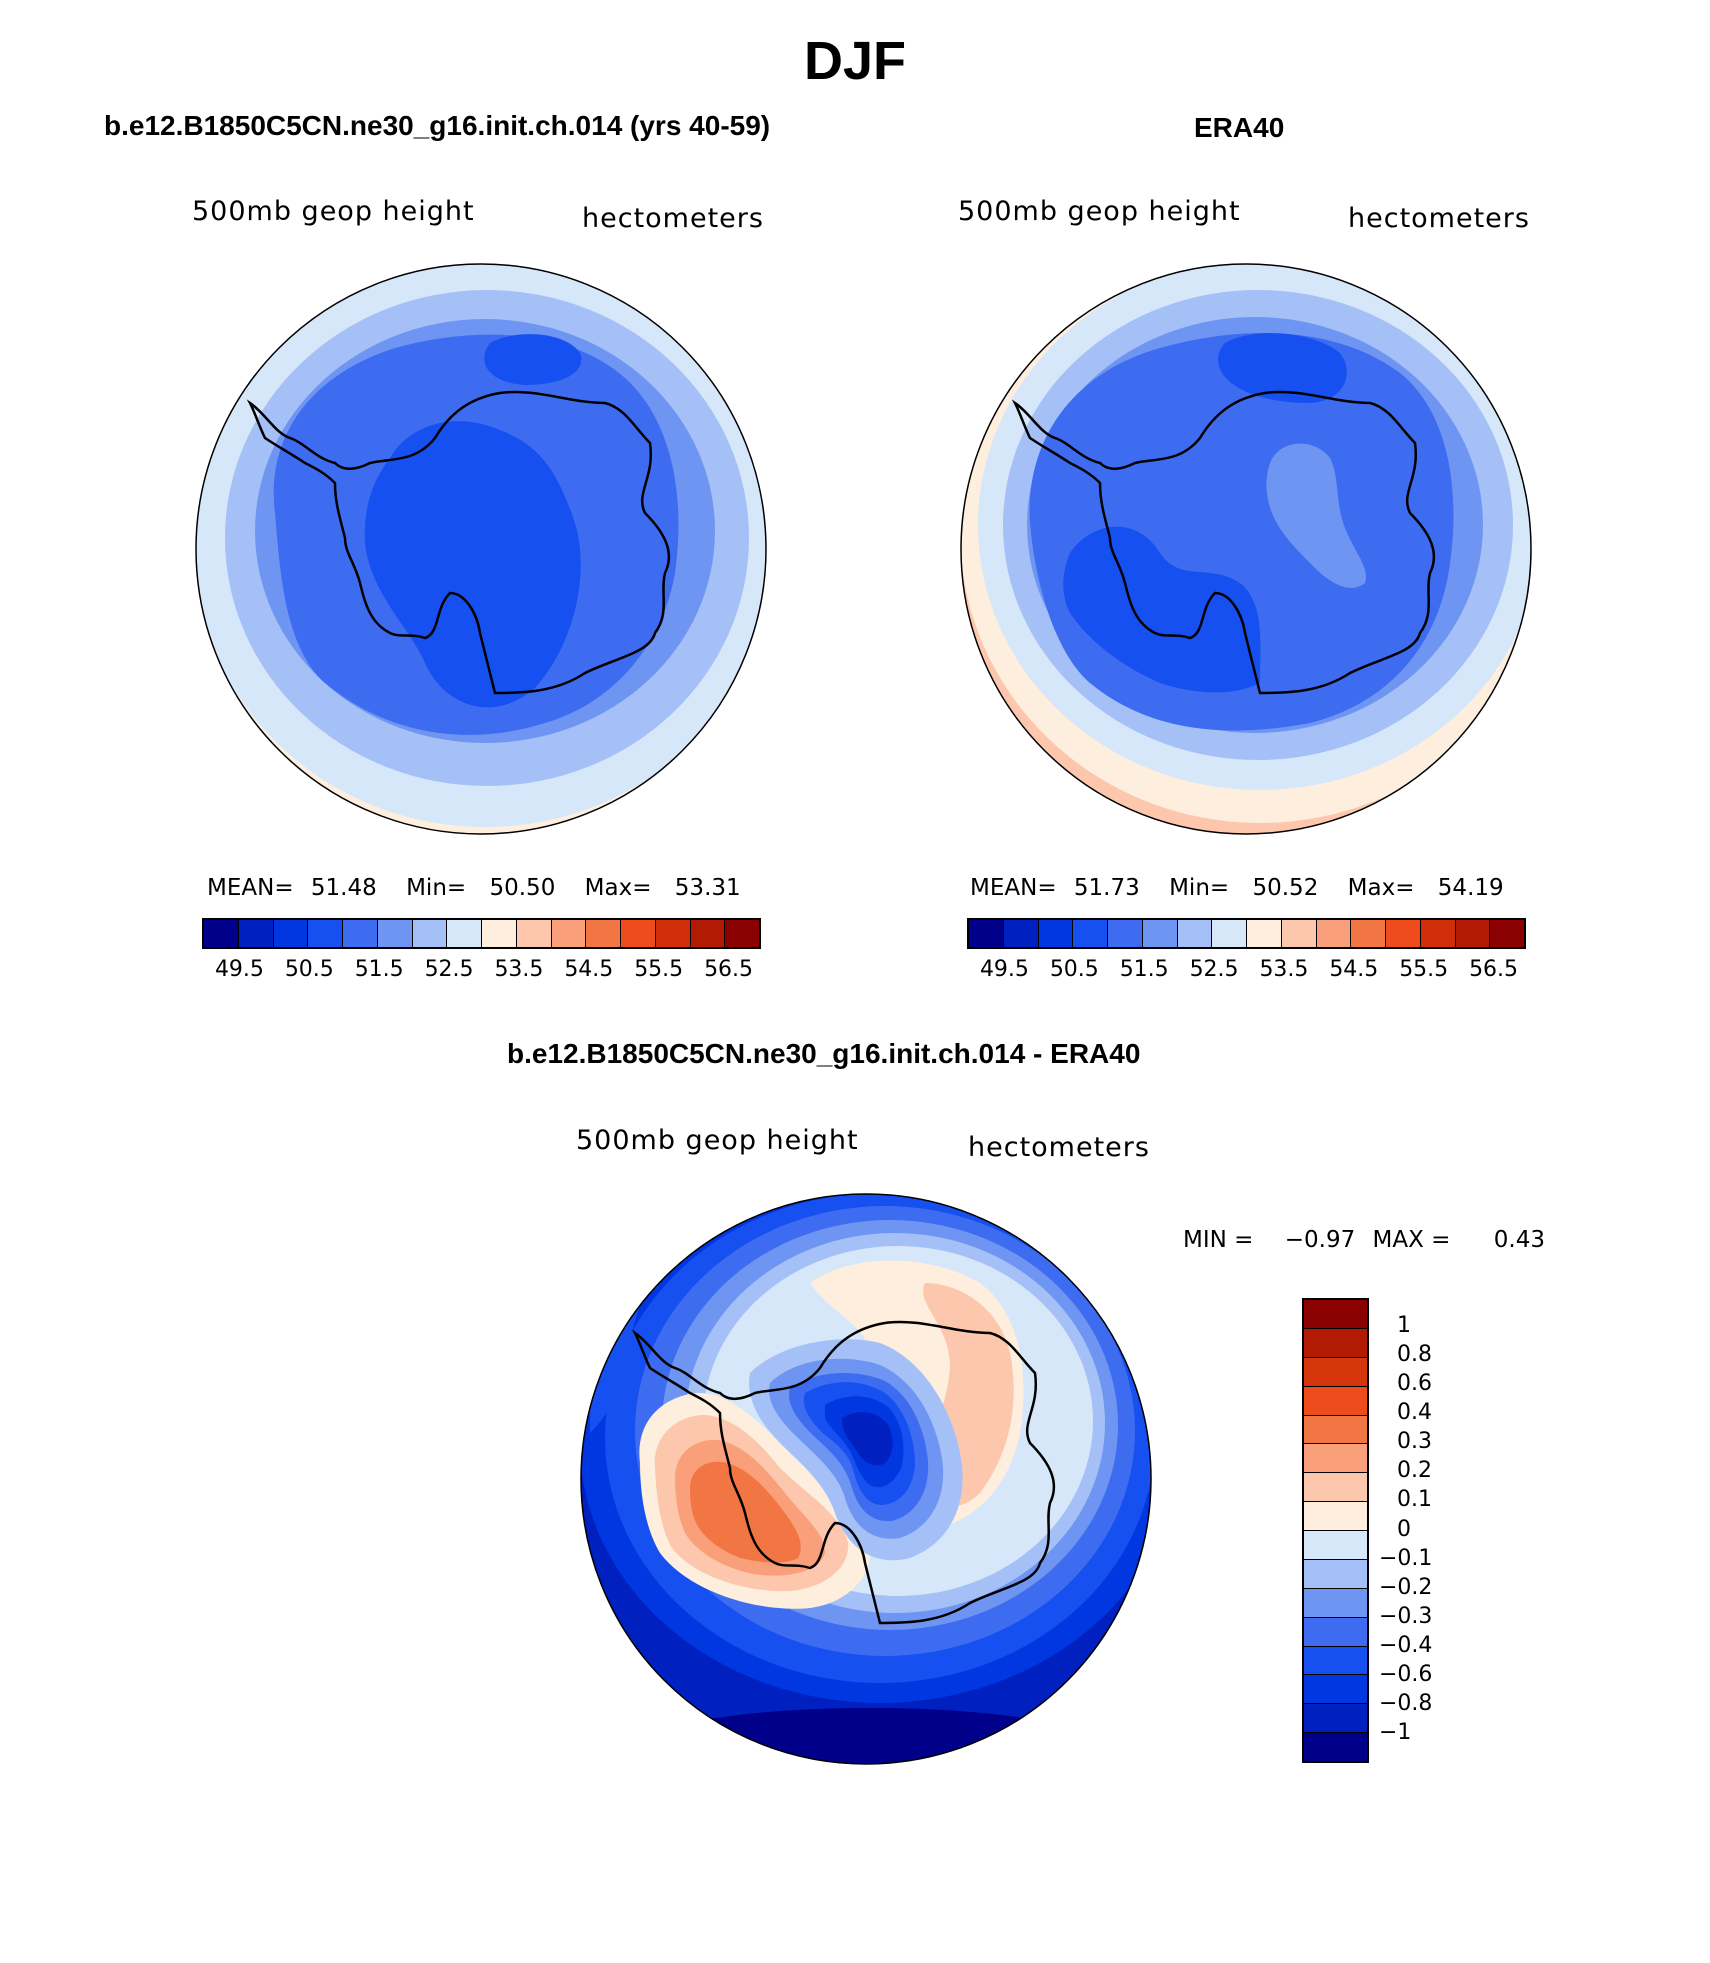 Image resolution: width=1710 pixels, height=1963 pixels. Describe the element at coordinates (1406, 1645) in the screenshot. I see `colorbar-tick-label: −0.4` at that location.